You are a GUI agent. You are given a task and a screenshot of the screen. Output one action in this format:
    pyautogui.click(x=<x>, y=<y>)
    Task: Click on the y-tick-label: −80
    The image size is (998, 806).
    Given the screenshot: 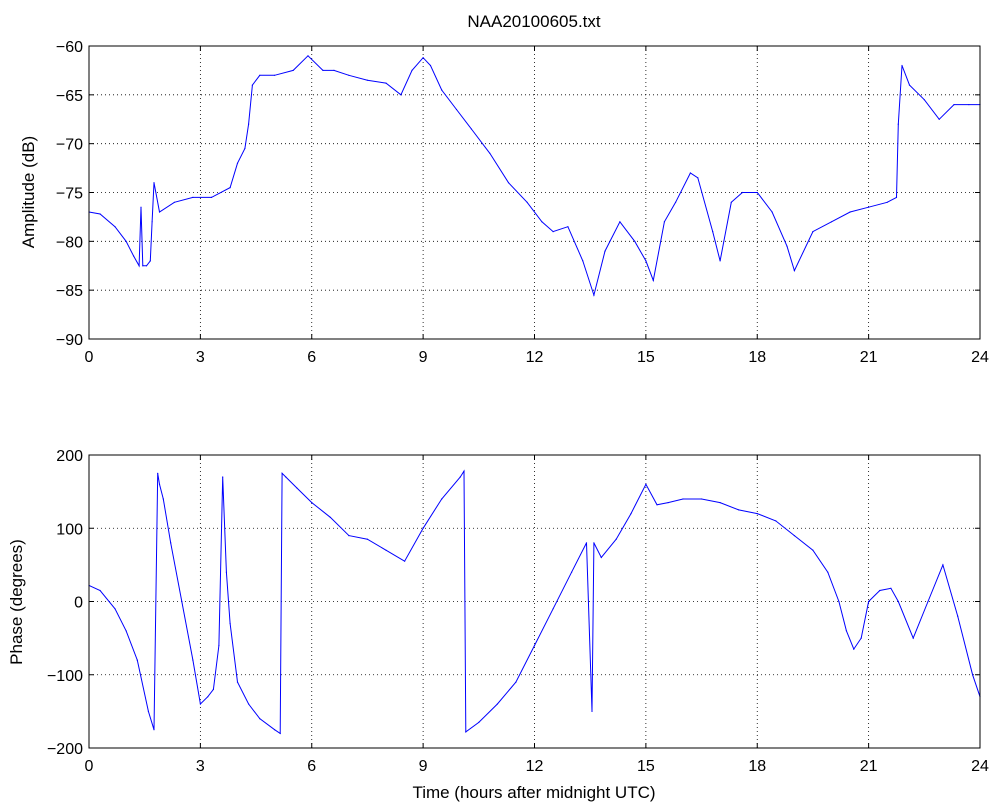 What is the action you would take?
    pyautogui.click(x=69, y=242)
    